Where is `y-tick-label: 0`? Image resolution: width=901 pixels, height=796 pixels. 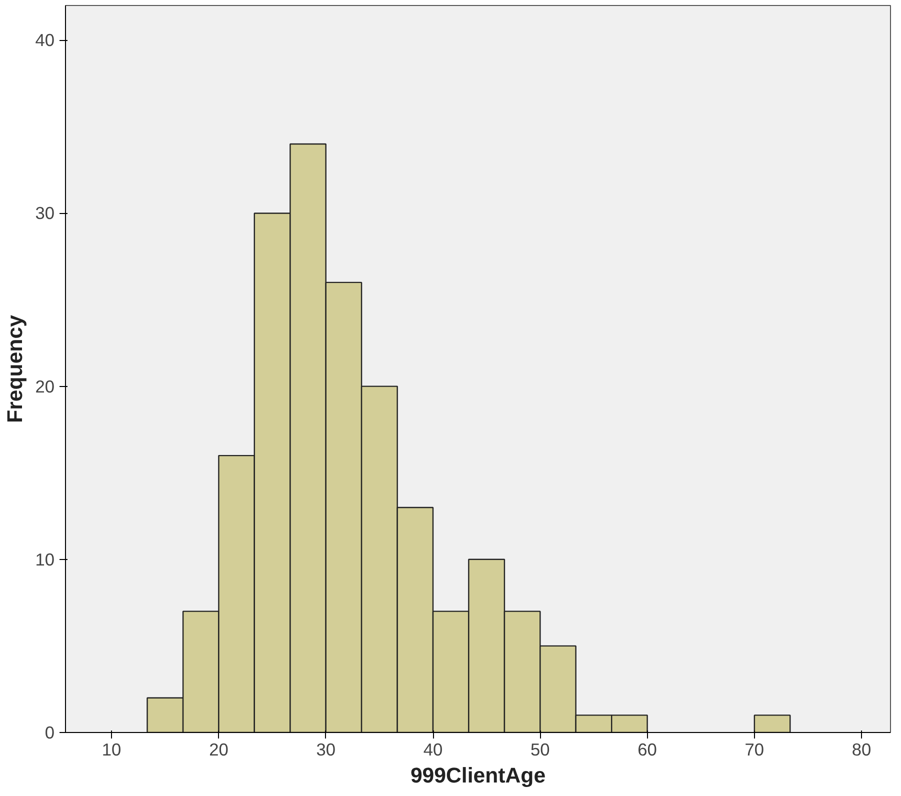 y-tick-label: 0 is located at coordinates (49, 732).